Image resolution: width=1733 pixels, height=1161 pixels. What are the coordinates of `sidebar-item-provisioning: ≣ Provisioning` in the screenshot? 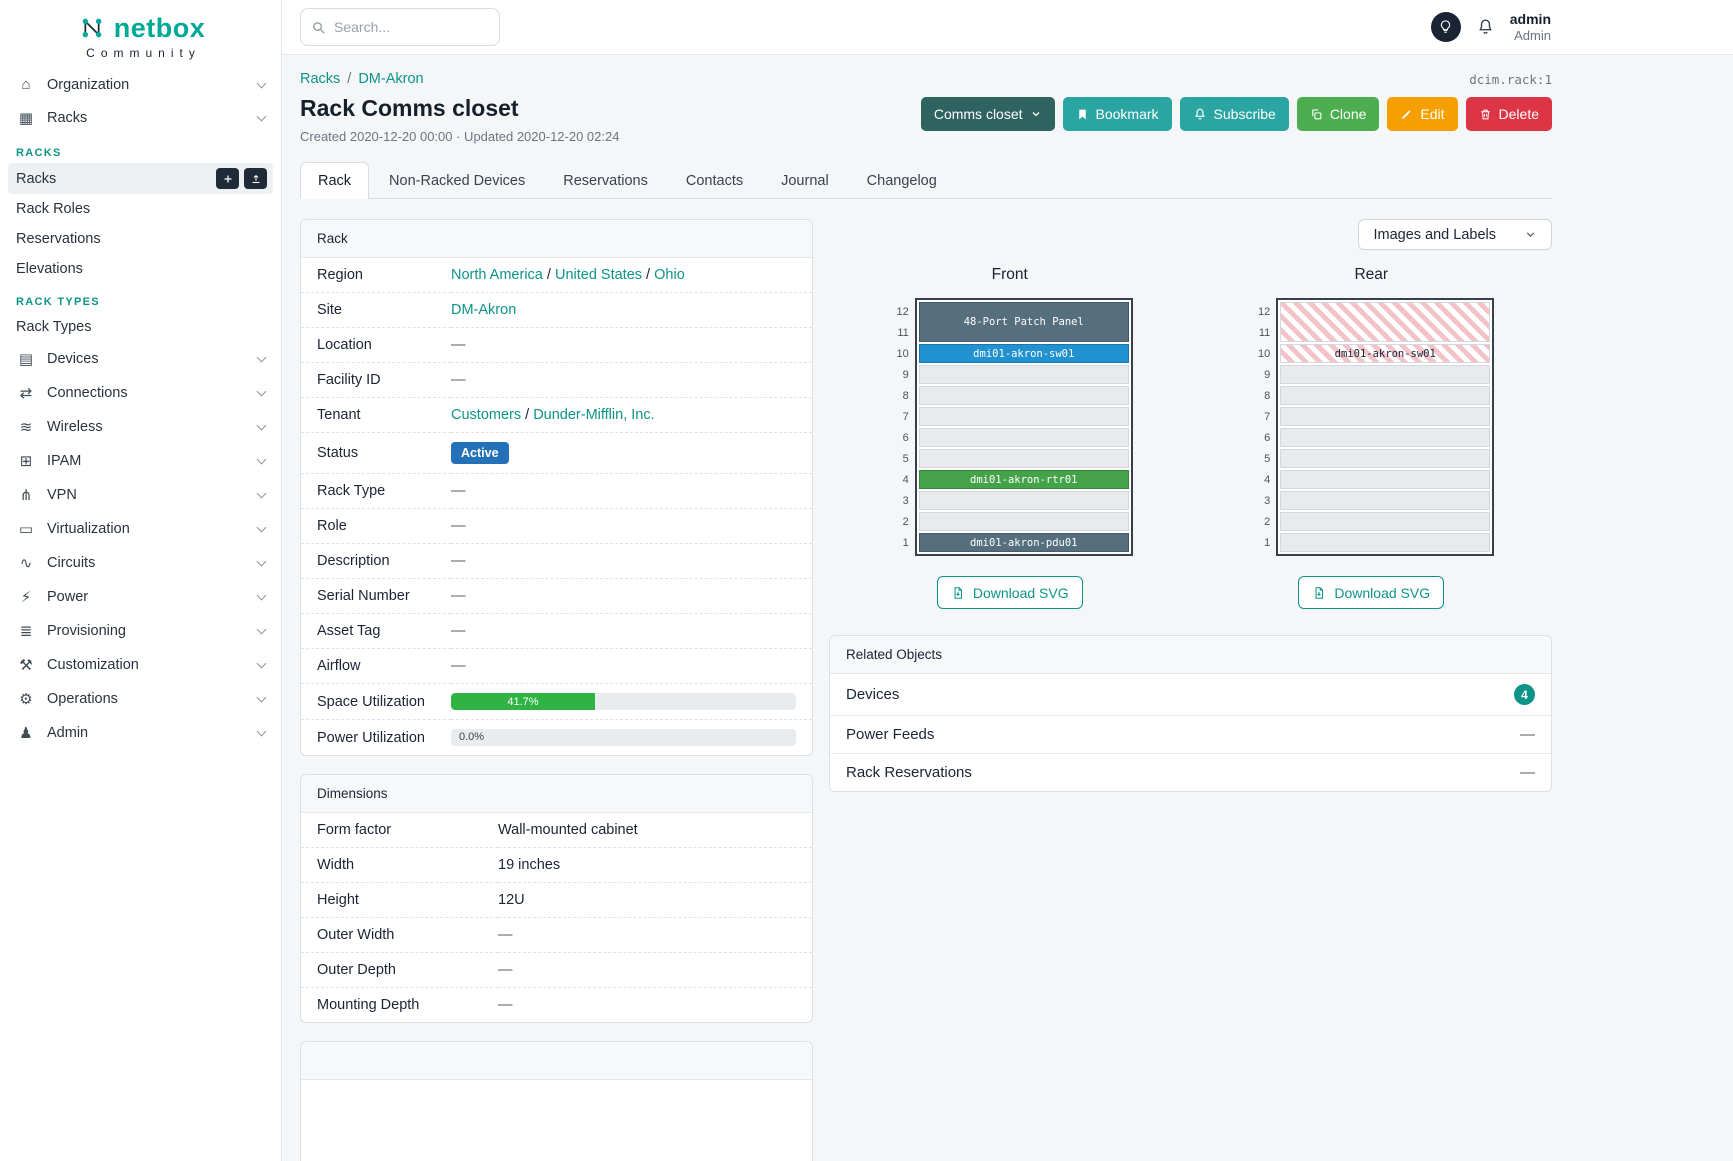 It's located at (140, 631).